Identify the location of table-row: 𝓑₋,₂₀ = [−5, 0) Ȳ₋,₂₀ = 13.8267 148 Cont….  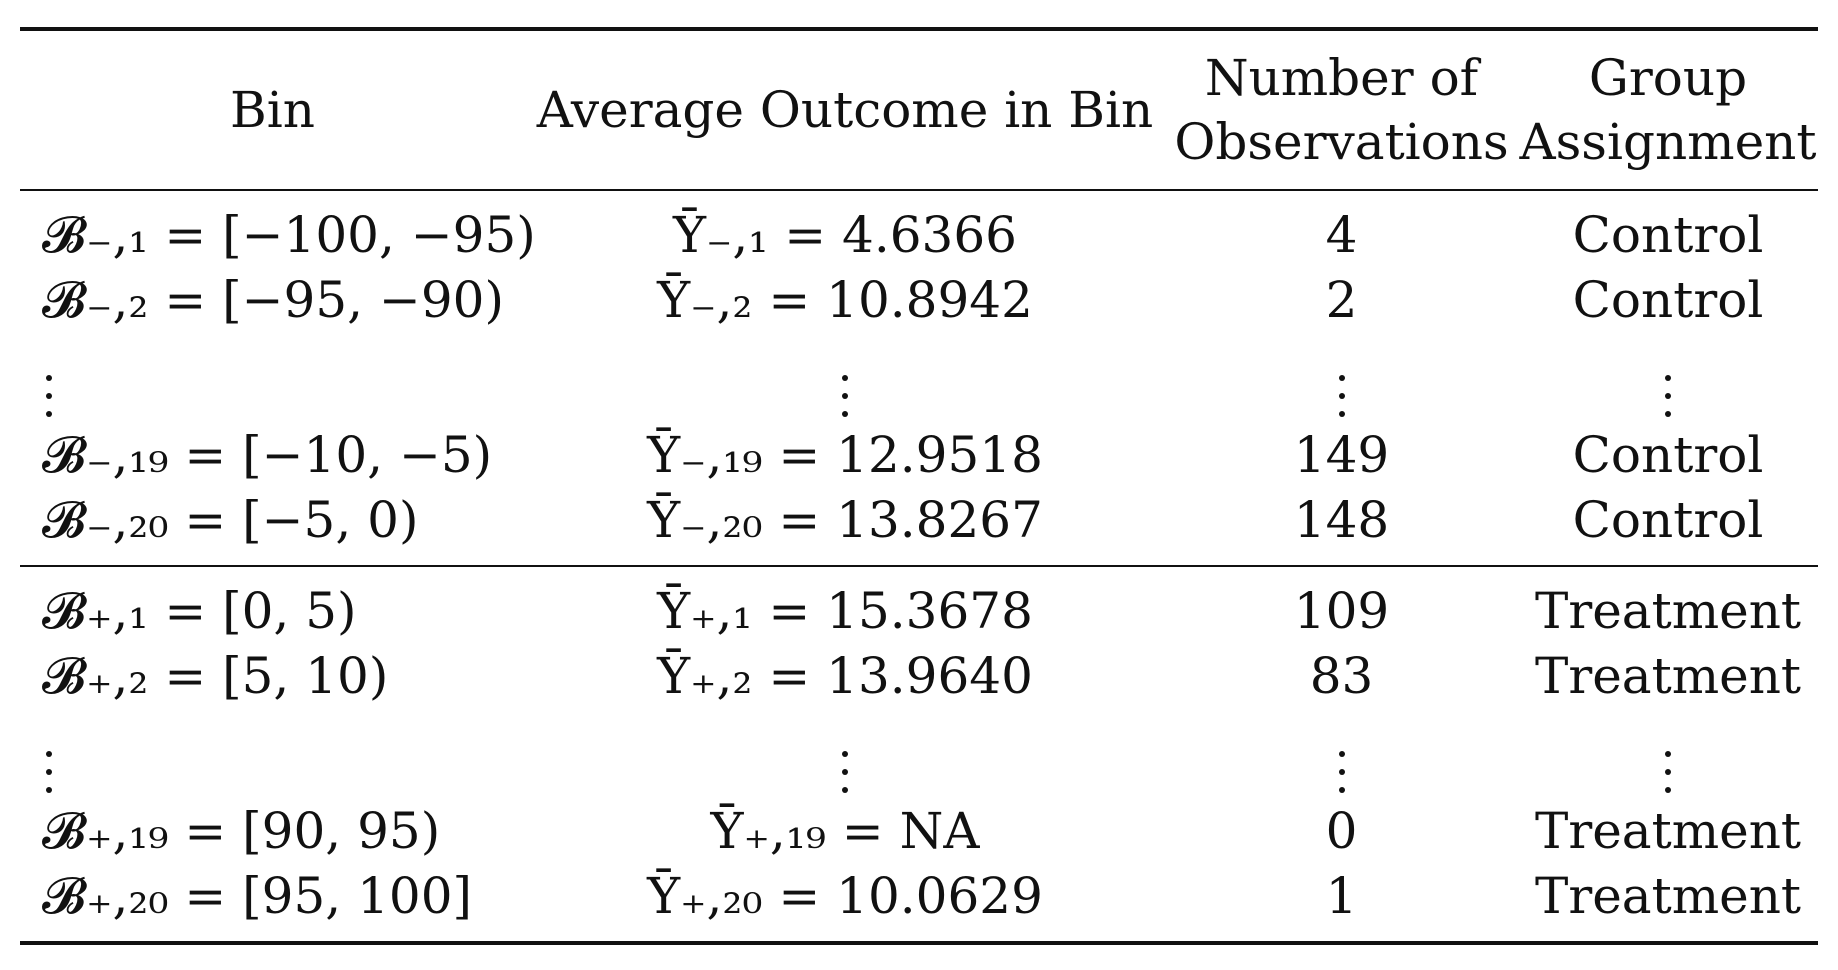
(919, 520).